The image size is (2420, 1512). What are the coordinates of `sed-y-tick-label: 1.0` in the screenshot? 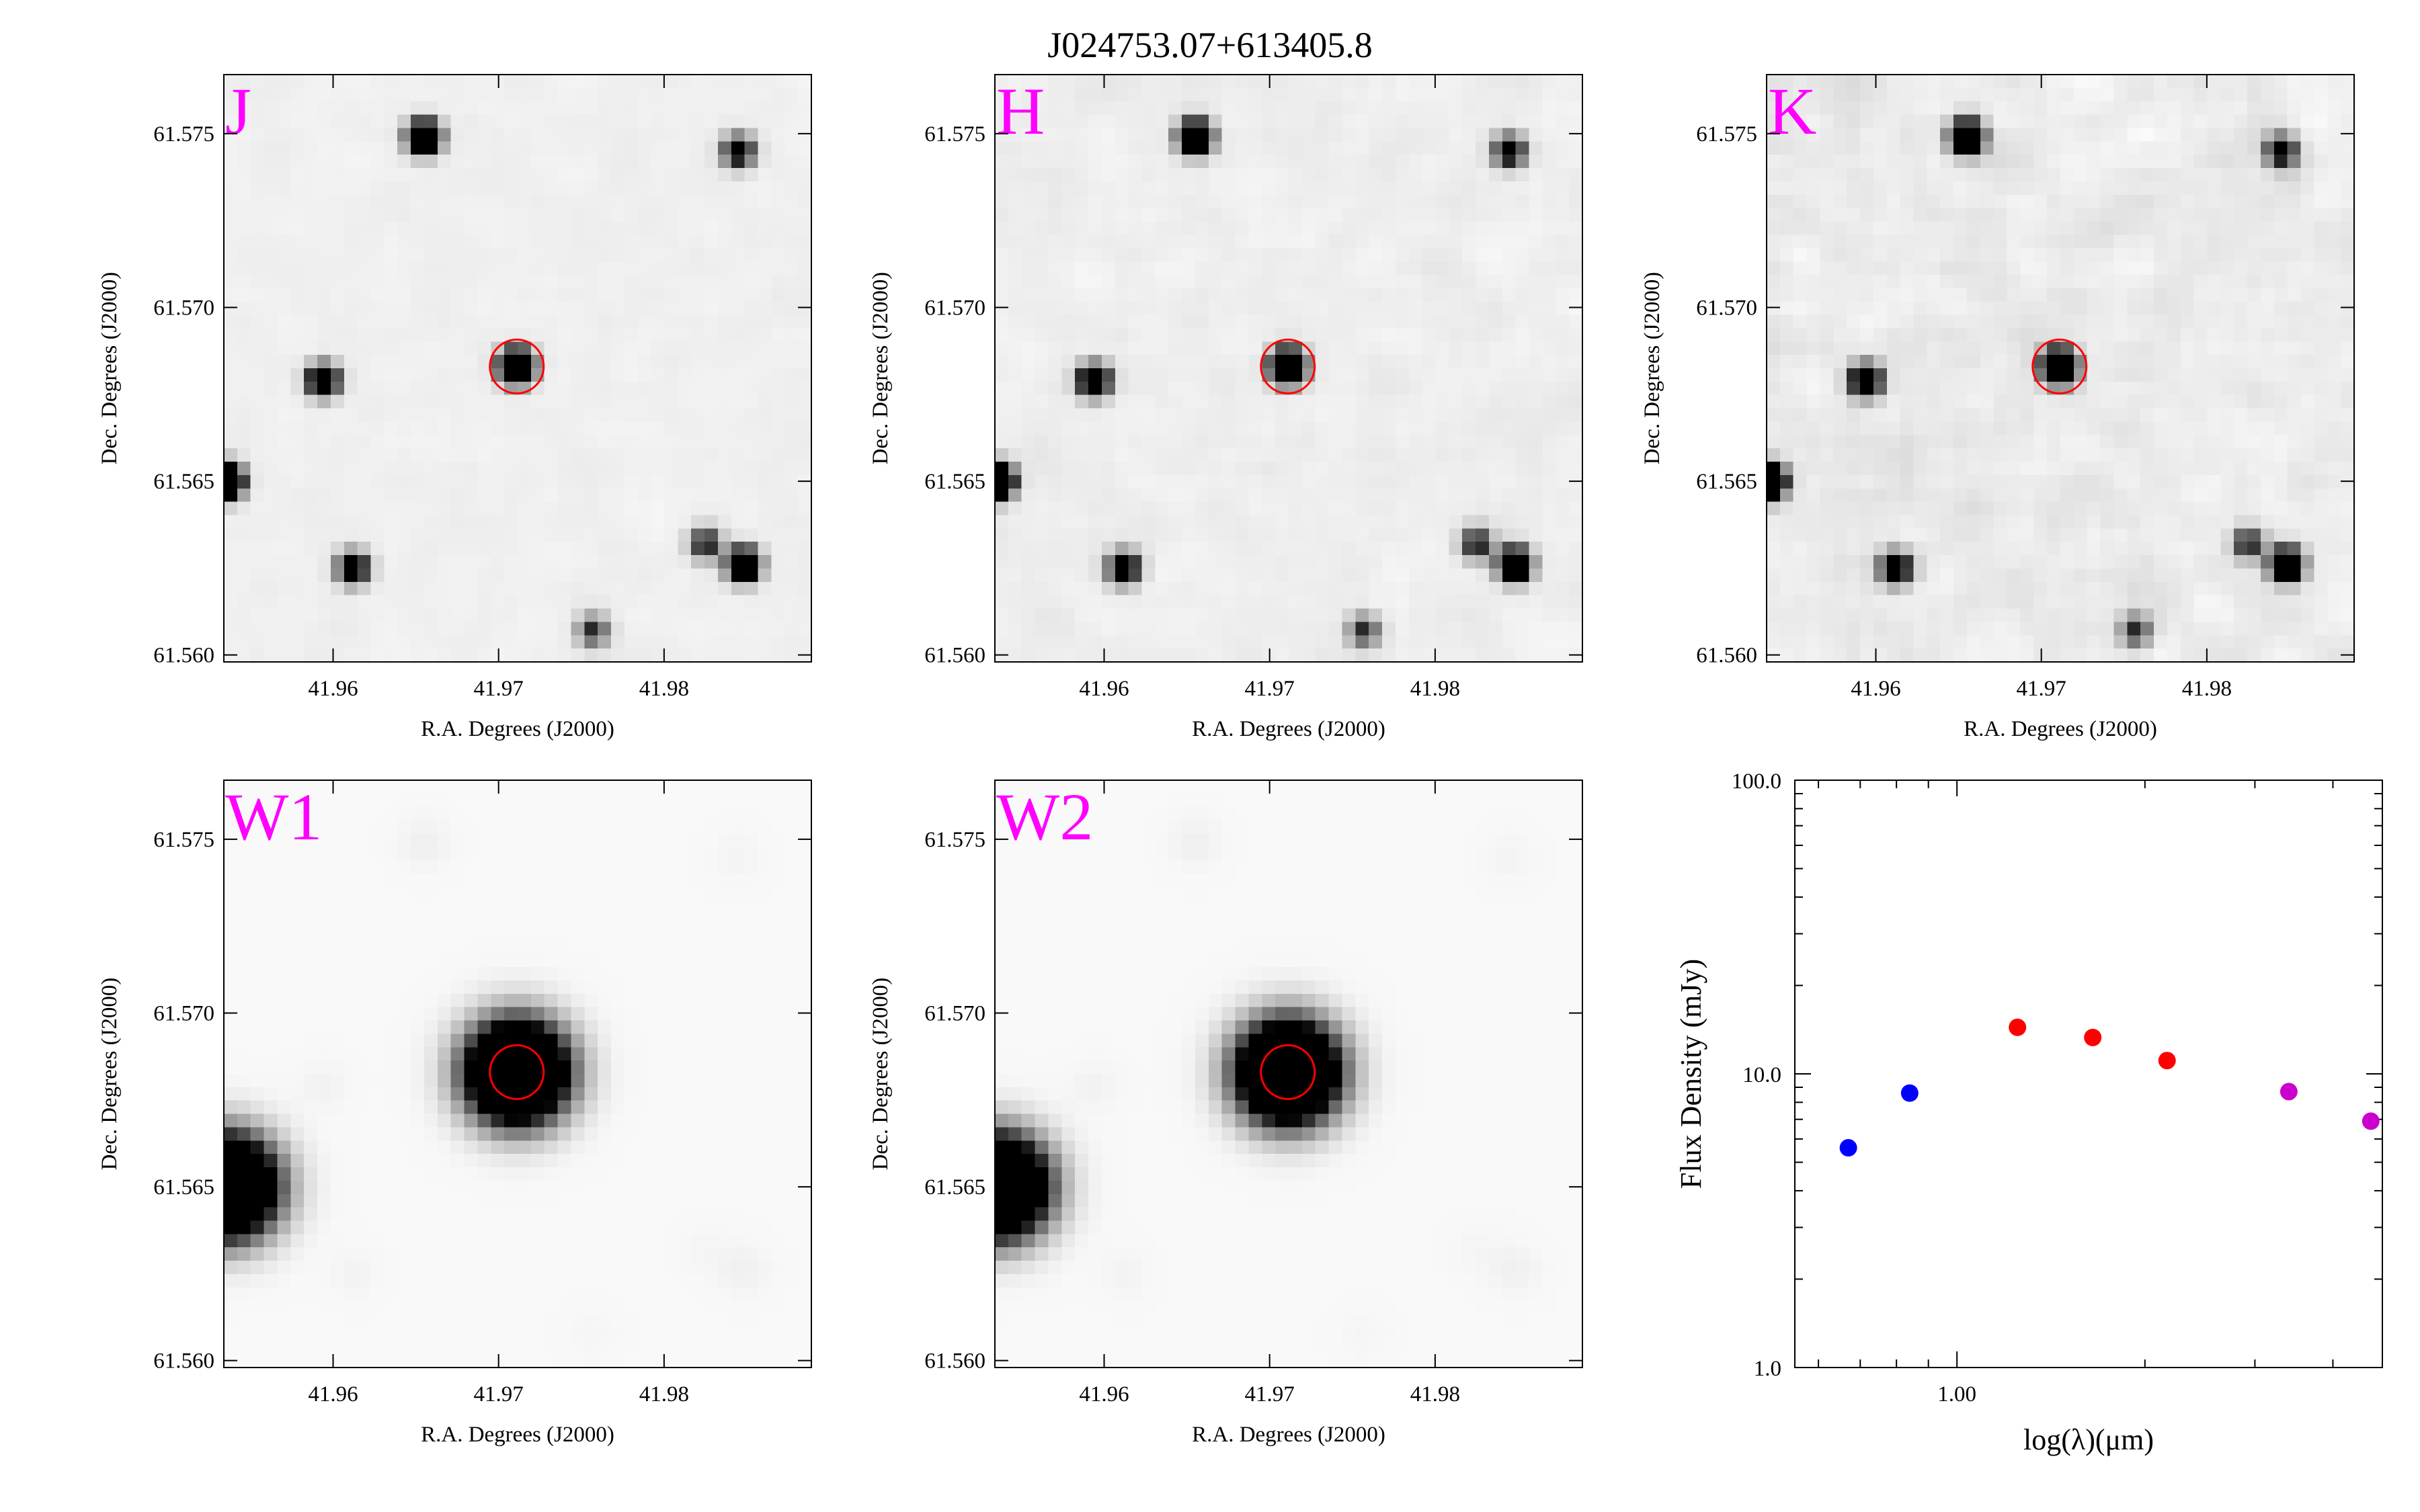 It's located at (1767, 1369).